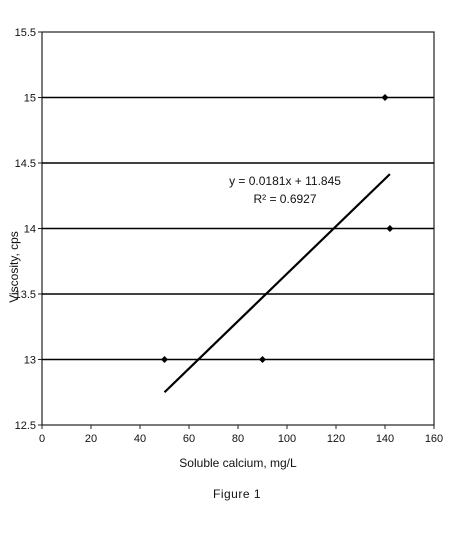 This screenshot has height=543, width=474. I want to click on x-tick-label: 60, so click(189, 439).